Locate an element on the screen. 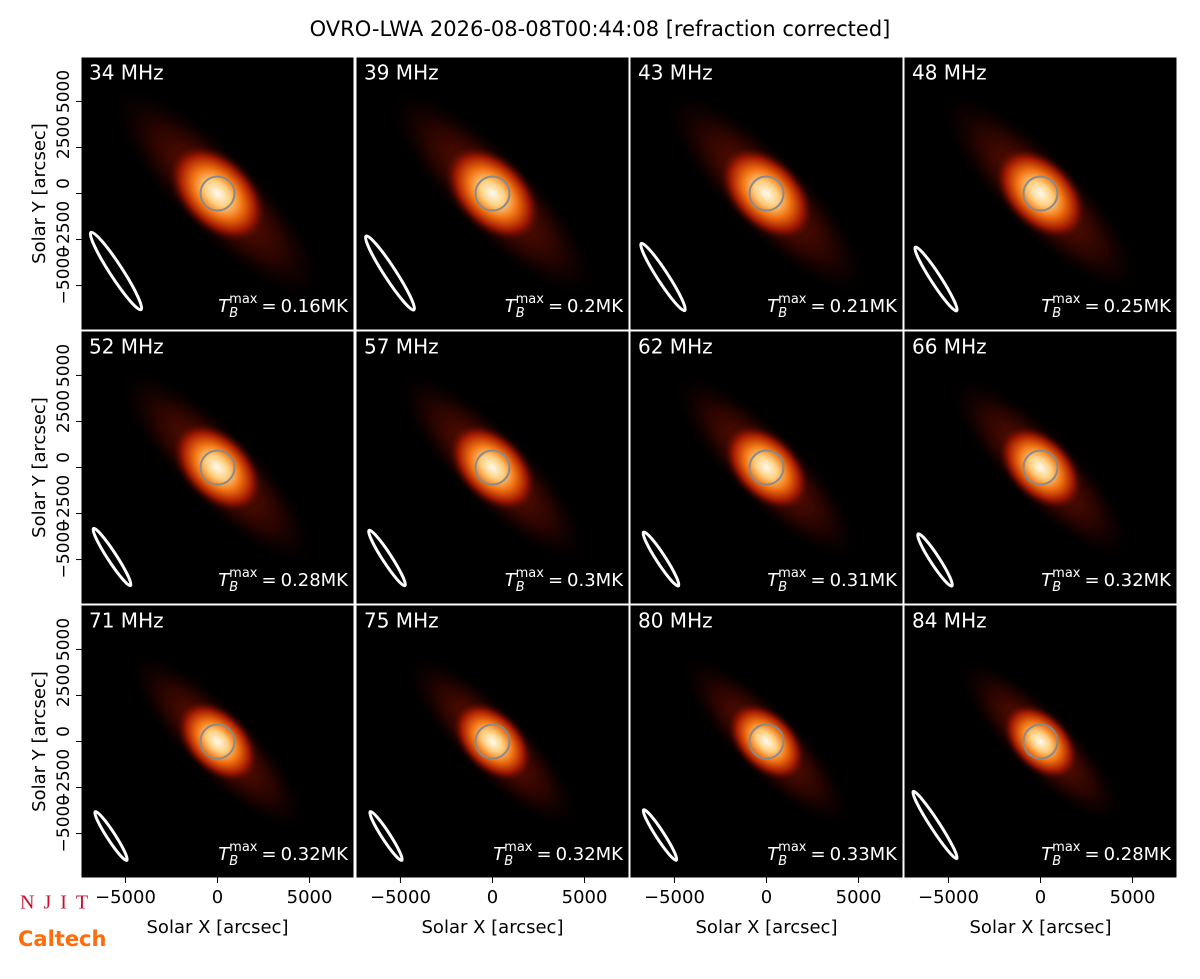  frequency-label: 84 MHz is located at coordinates (949, 621).